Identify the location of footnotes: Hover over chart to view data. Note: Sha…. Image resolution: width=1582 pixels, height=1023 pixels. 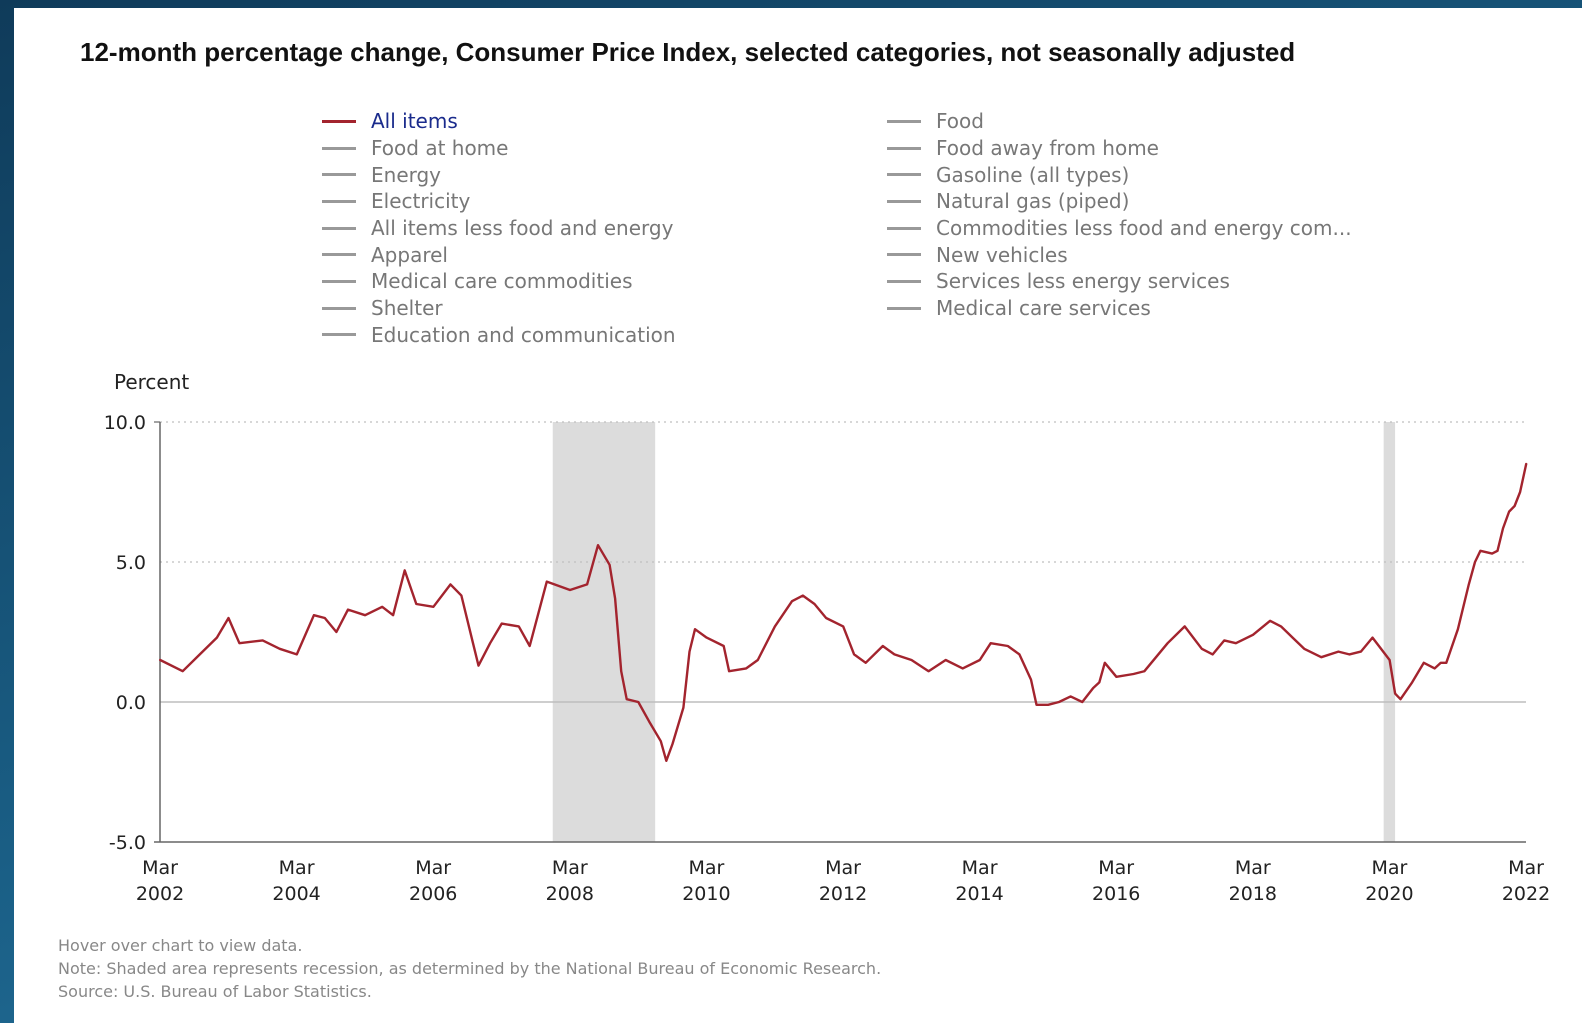
(469, 968).